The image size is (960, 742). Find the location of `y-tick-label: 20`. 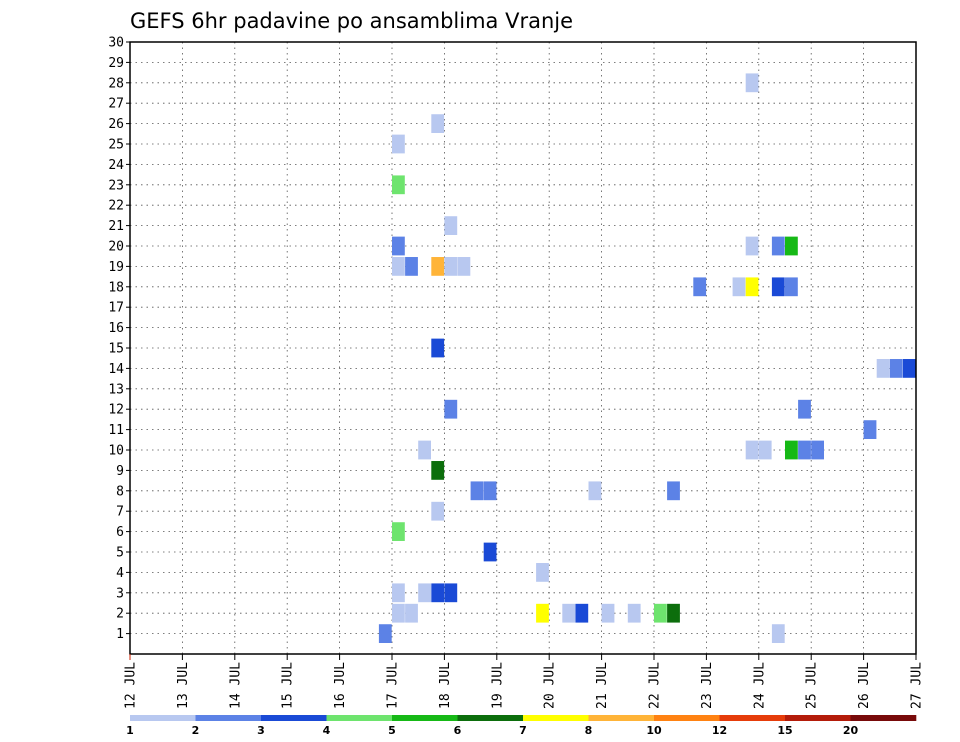

y-tick-label: 20 is located at coordinates (116, 247).